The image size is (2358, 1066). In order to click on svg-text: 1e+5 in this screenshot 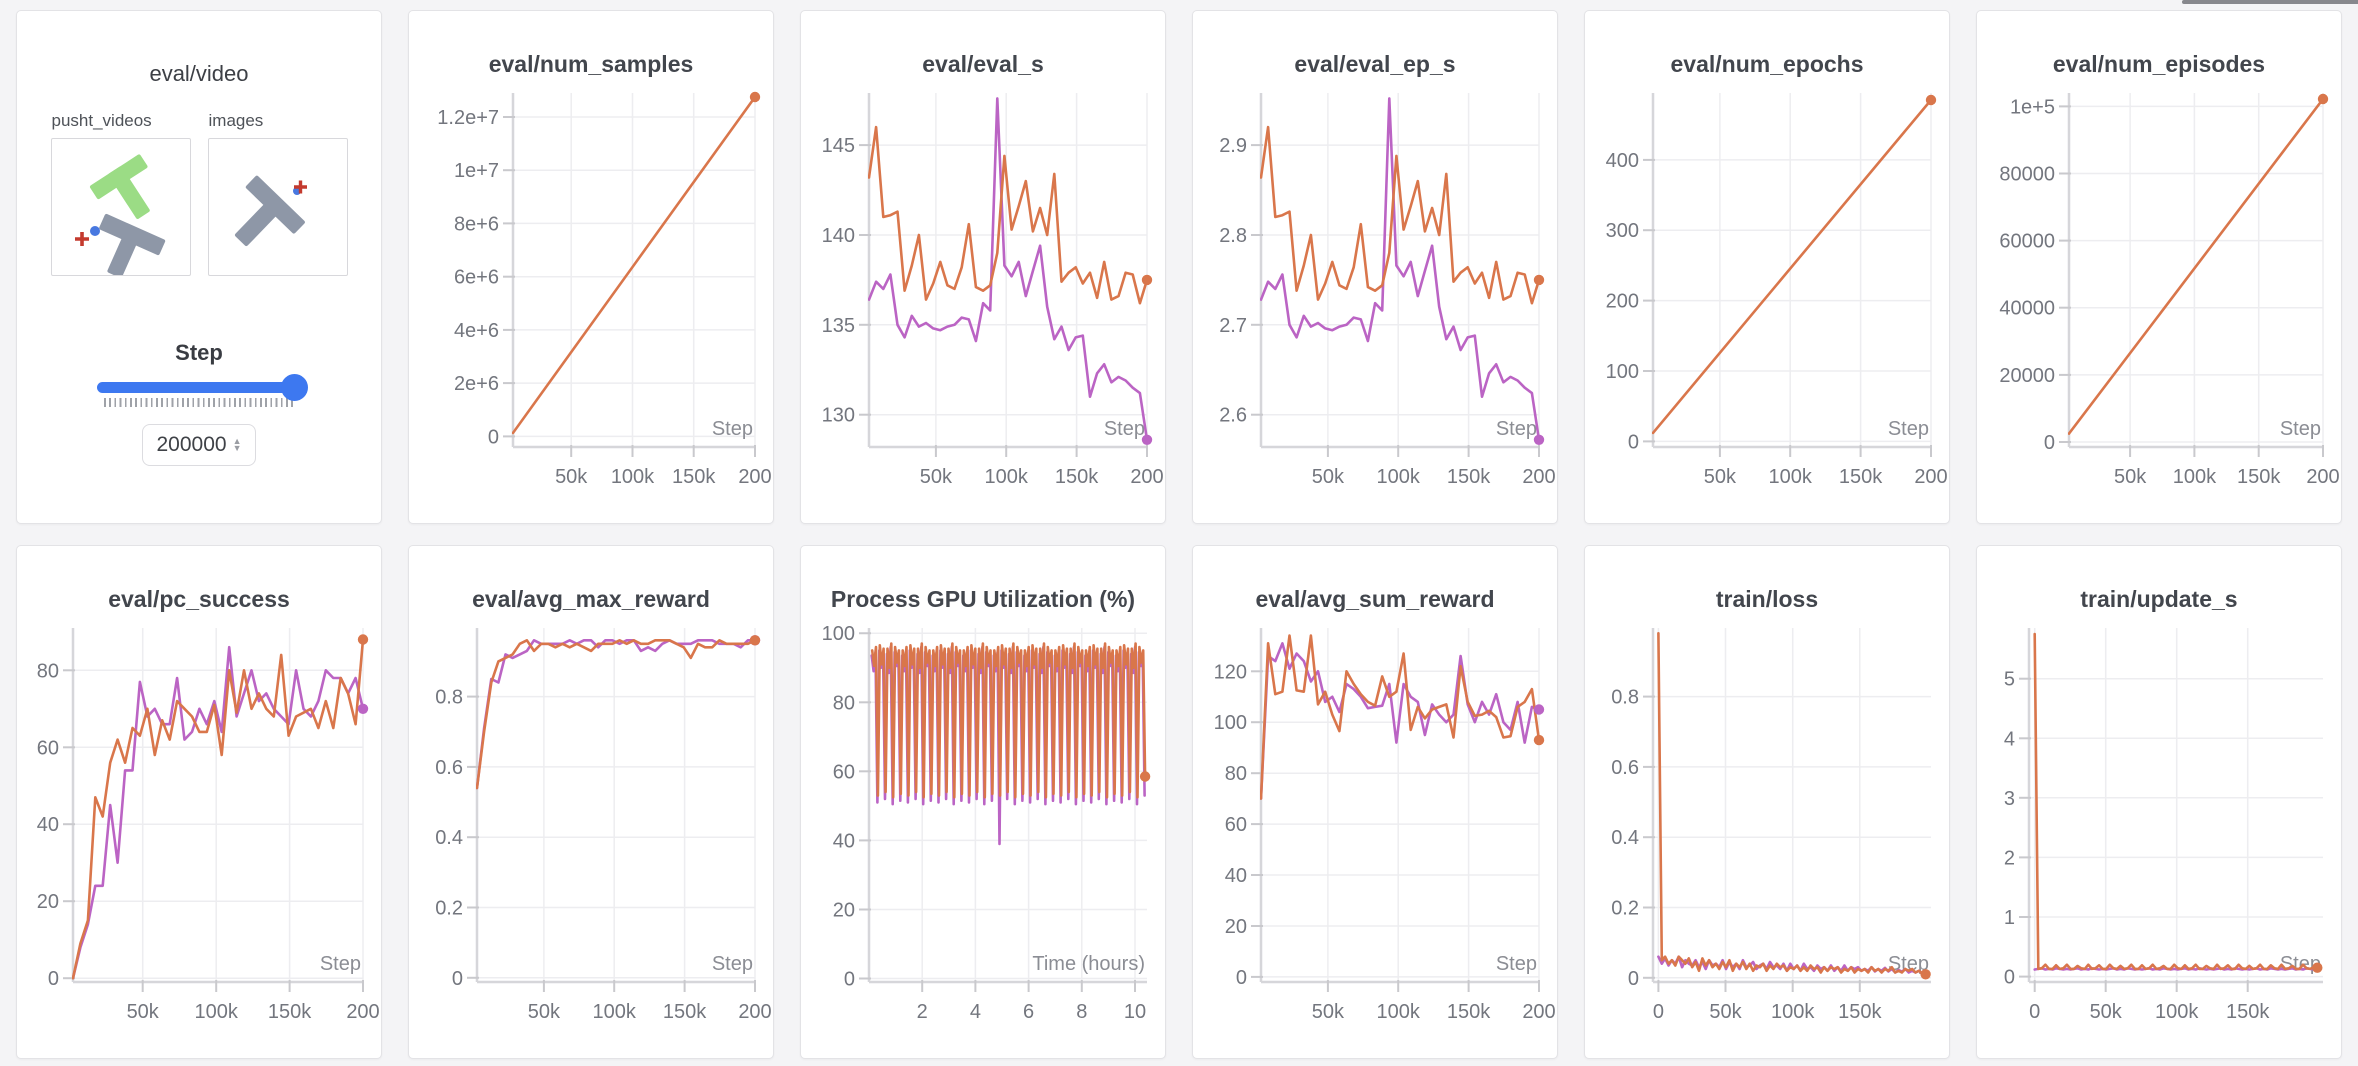, I will do `click(2032, 108)`.